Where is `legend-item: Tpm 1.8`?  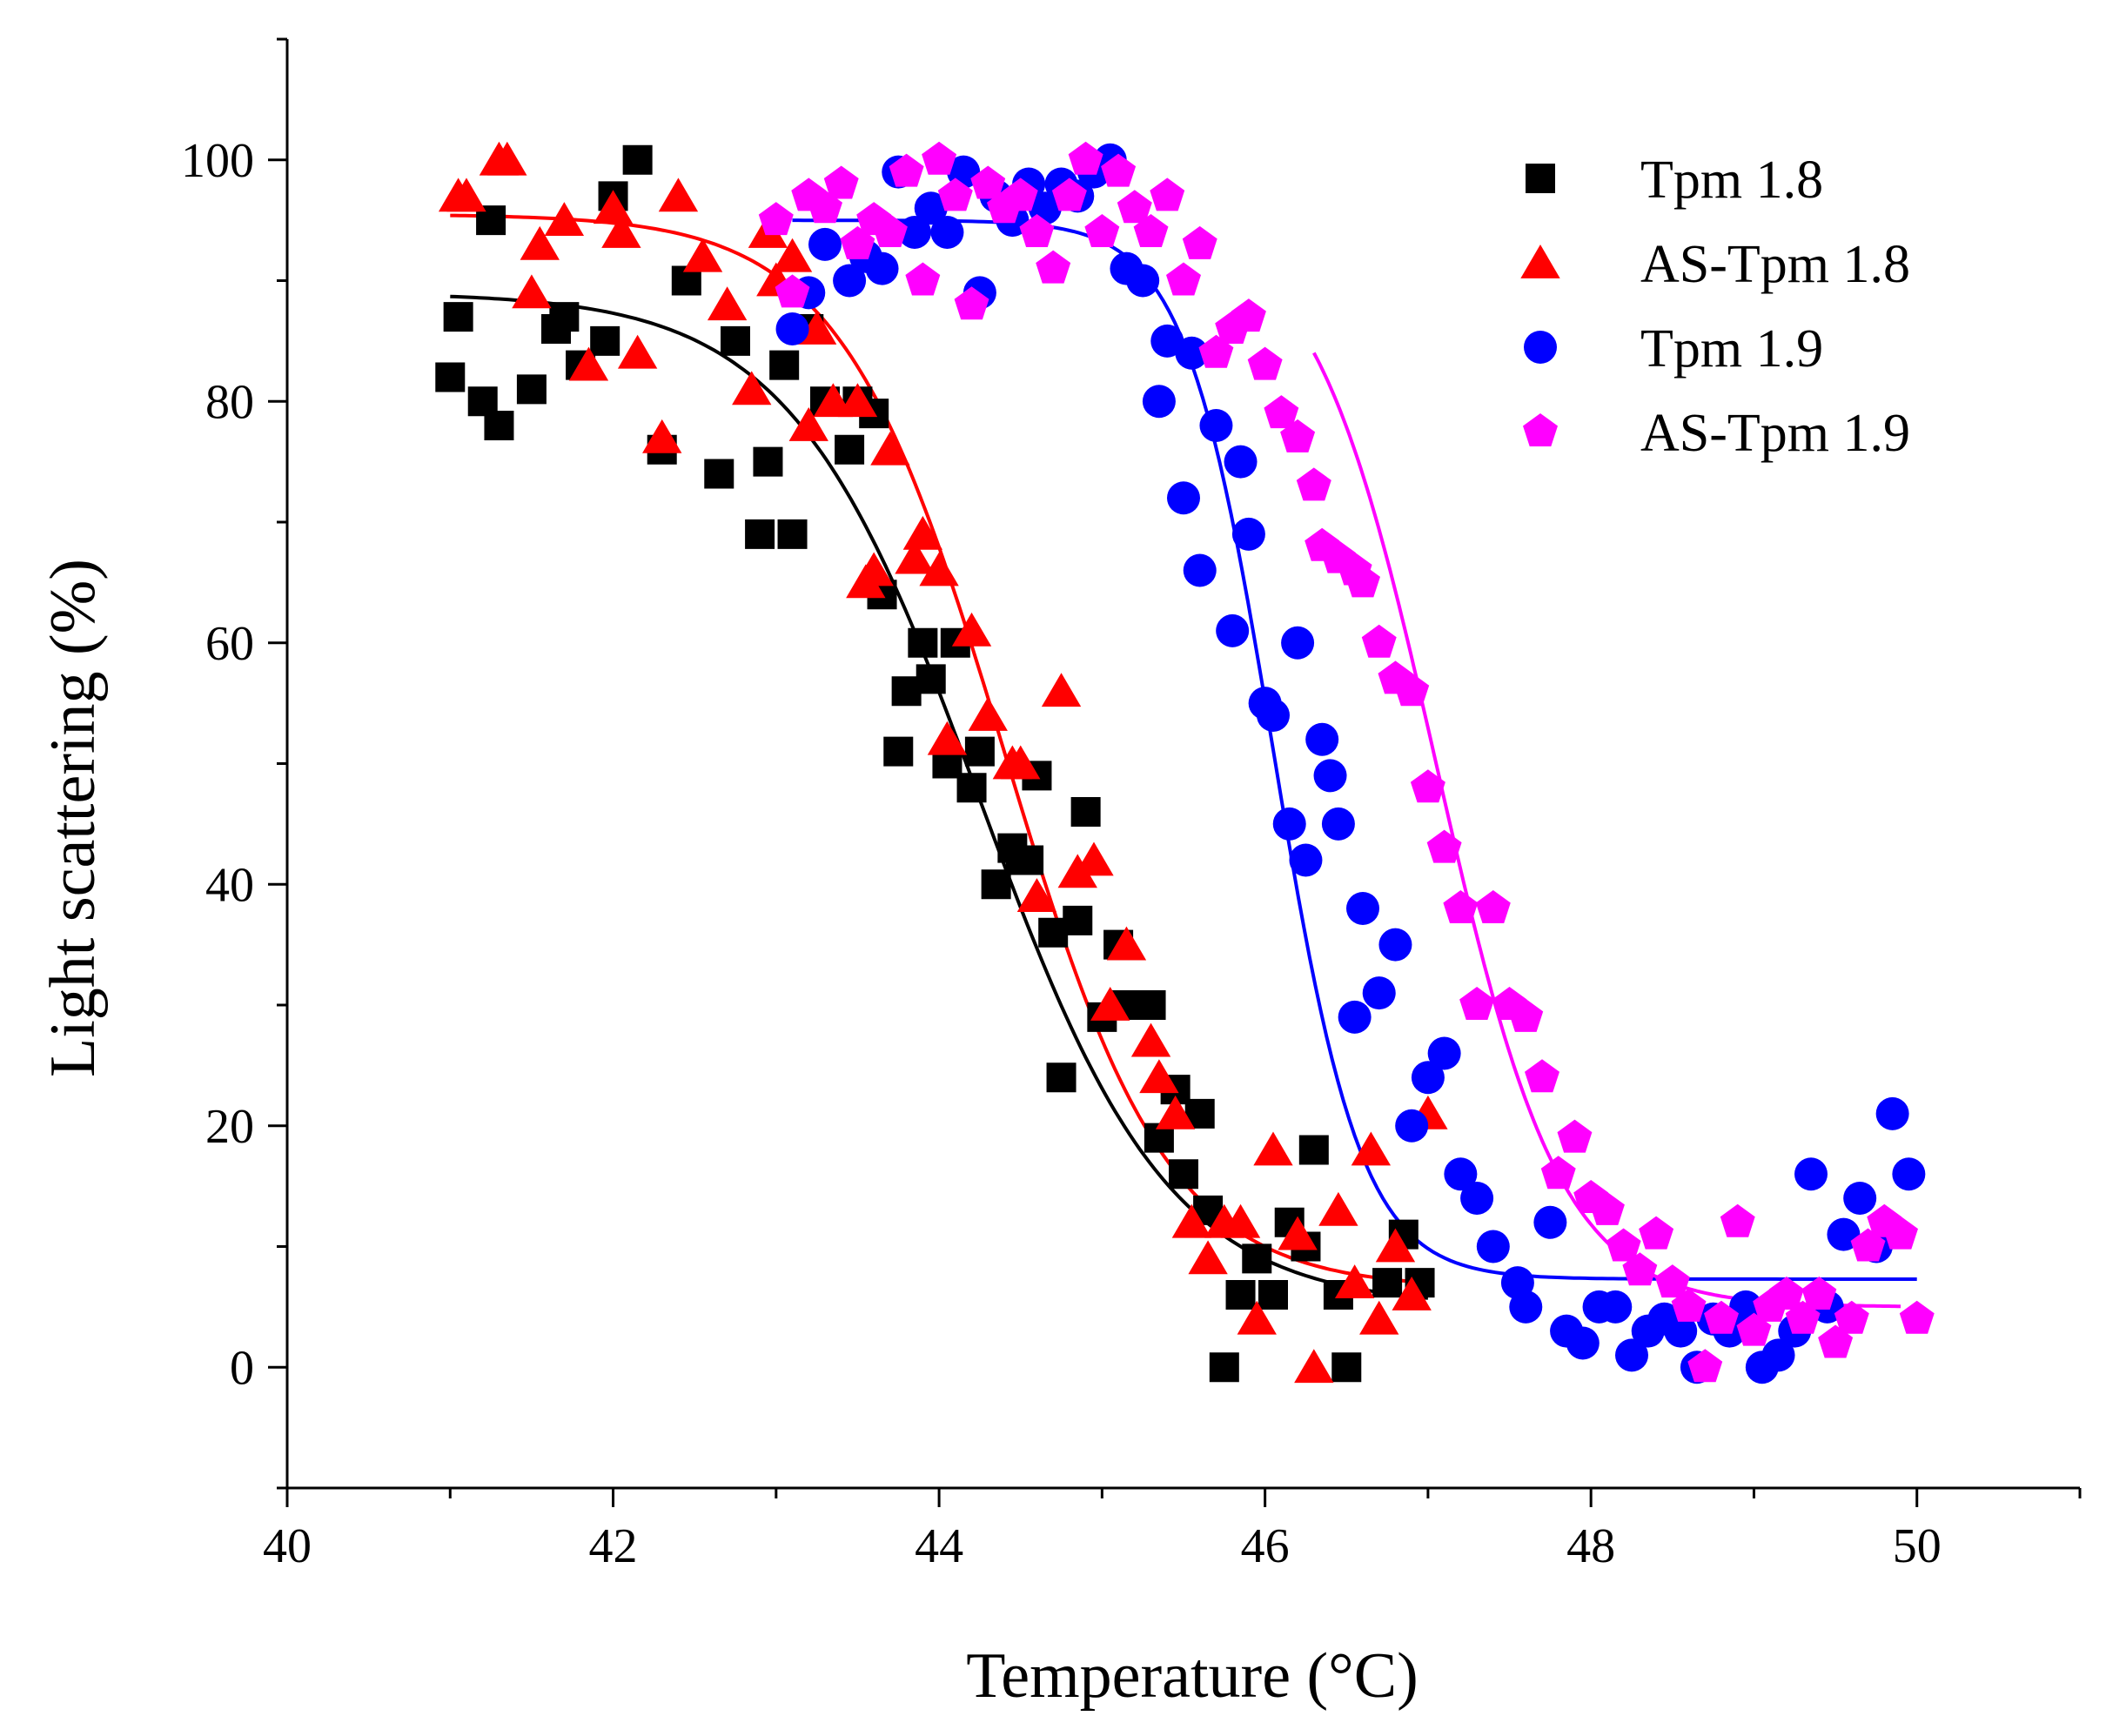 legend-item: Tpm 1.8 is located at coordinates (1674, 181).